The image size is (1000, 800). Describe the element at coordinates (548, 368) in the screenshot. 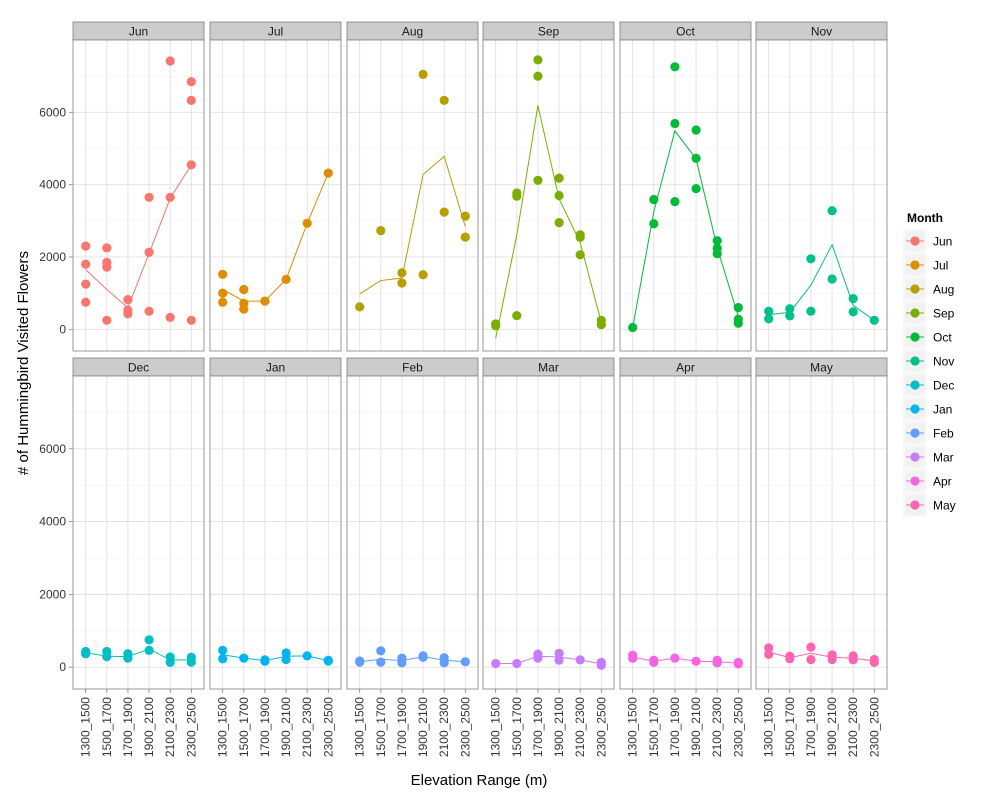

I see `strip-label: Mar` at that location.